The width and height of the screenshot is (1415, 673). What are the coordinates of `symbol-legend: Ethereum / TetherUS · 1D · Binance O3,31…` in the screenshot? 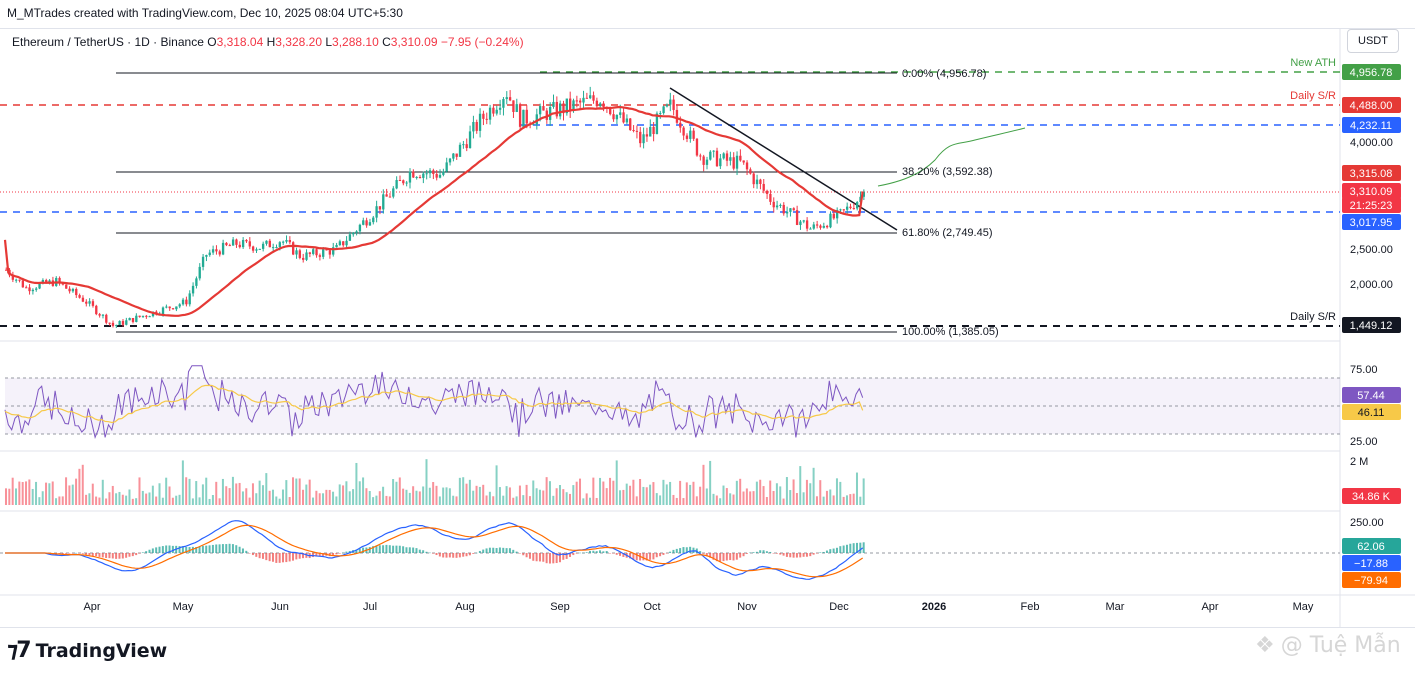 It's located at (268, 42).